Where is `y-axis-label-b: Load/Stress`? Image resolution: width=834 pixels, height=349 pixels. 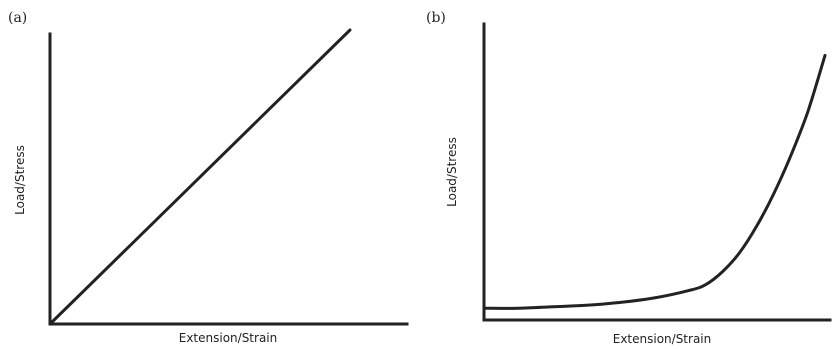
y-axis-label-b: Load/Stress is located at coordinates (452, 172).